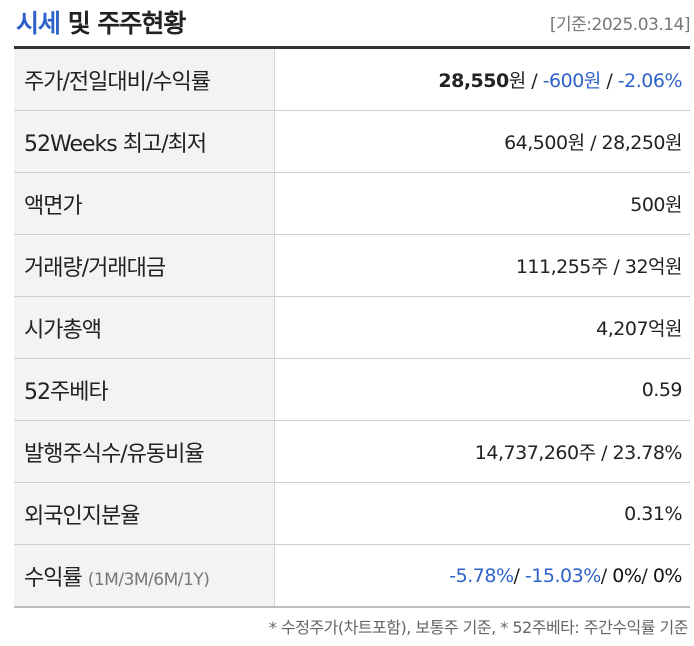  Describe the element at coordinates (144, 80) in the screenshot. I see `row-label-price: 주가/전일대비/수익률` at that location.